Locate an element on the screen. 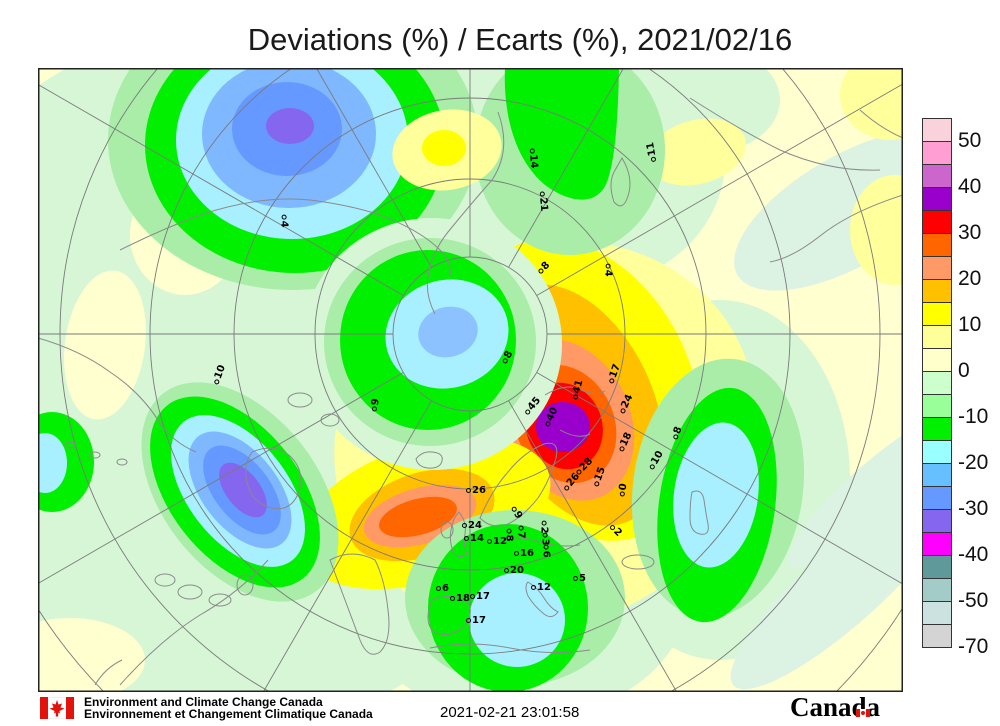  canada-wordmark-text: Canada is located at coordinates (835, 707).